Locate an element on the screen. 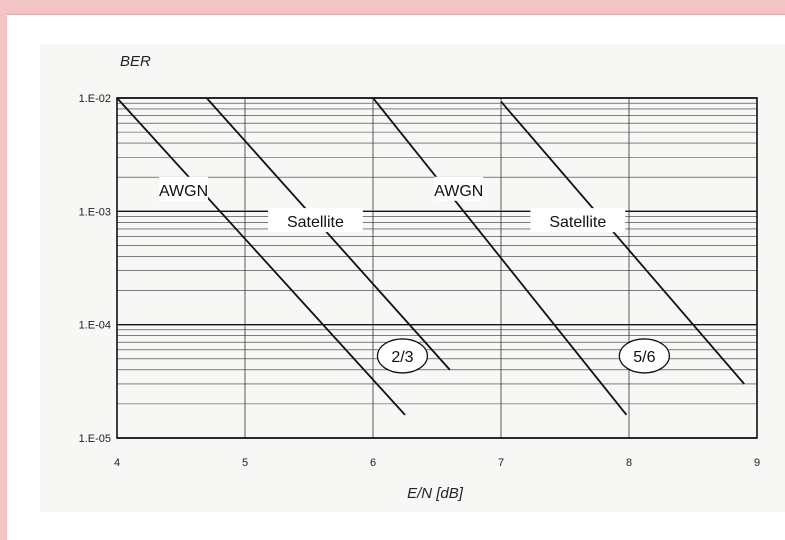  x-axis-title: E/N [dB] is located at coordinates (435, 493).